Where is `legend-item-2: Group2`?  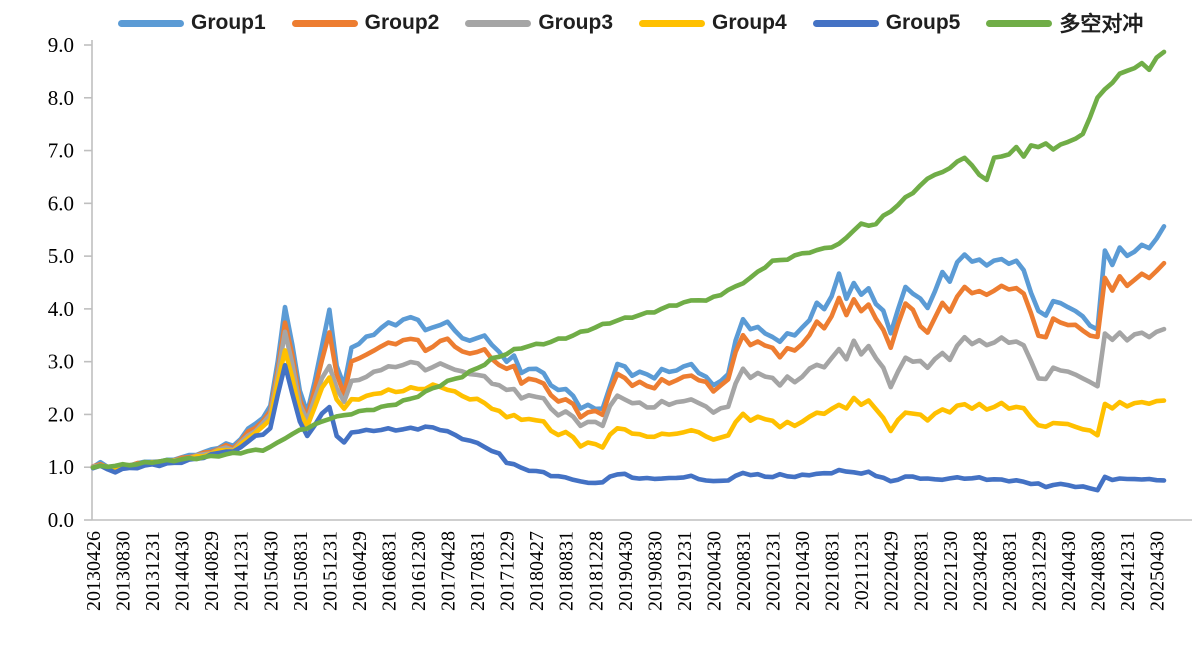
legend-item-2: Group2 is located at coordinates (365, 23).